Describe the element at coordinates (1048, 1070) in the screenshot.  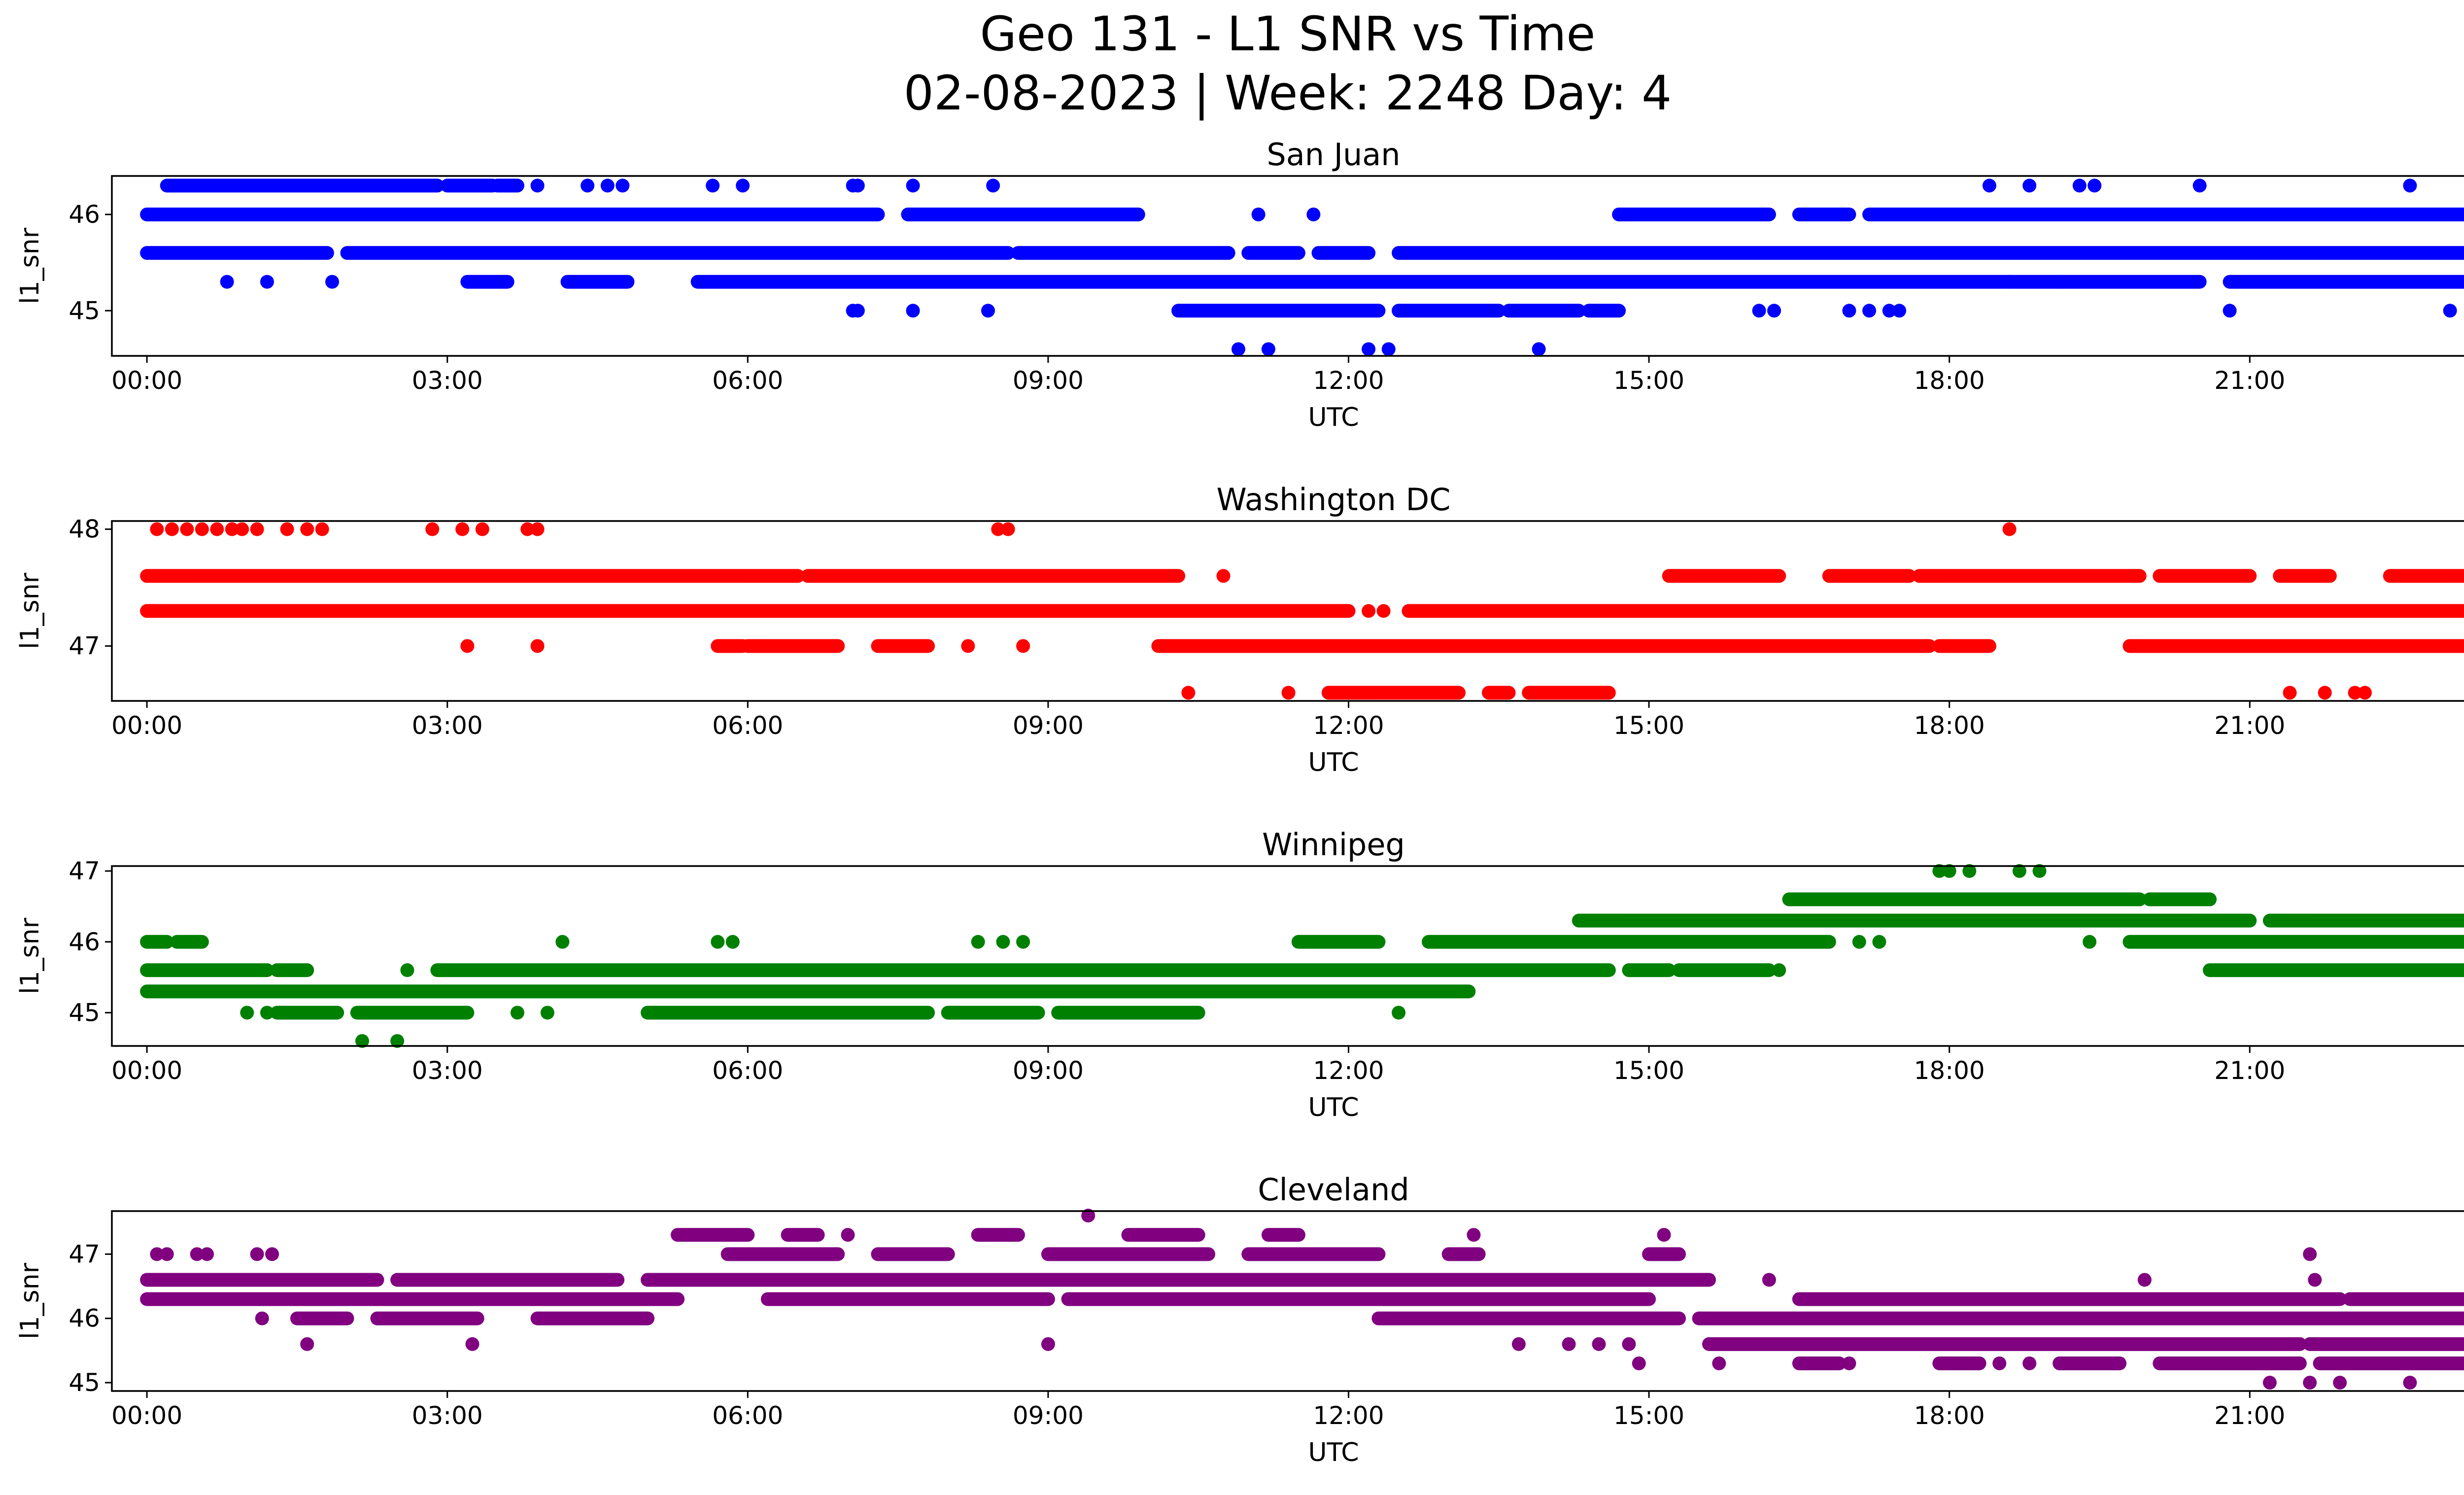
I see `winnipeg-xtick-label: 09:00` at that location.